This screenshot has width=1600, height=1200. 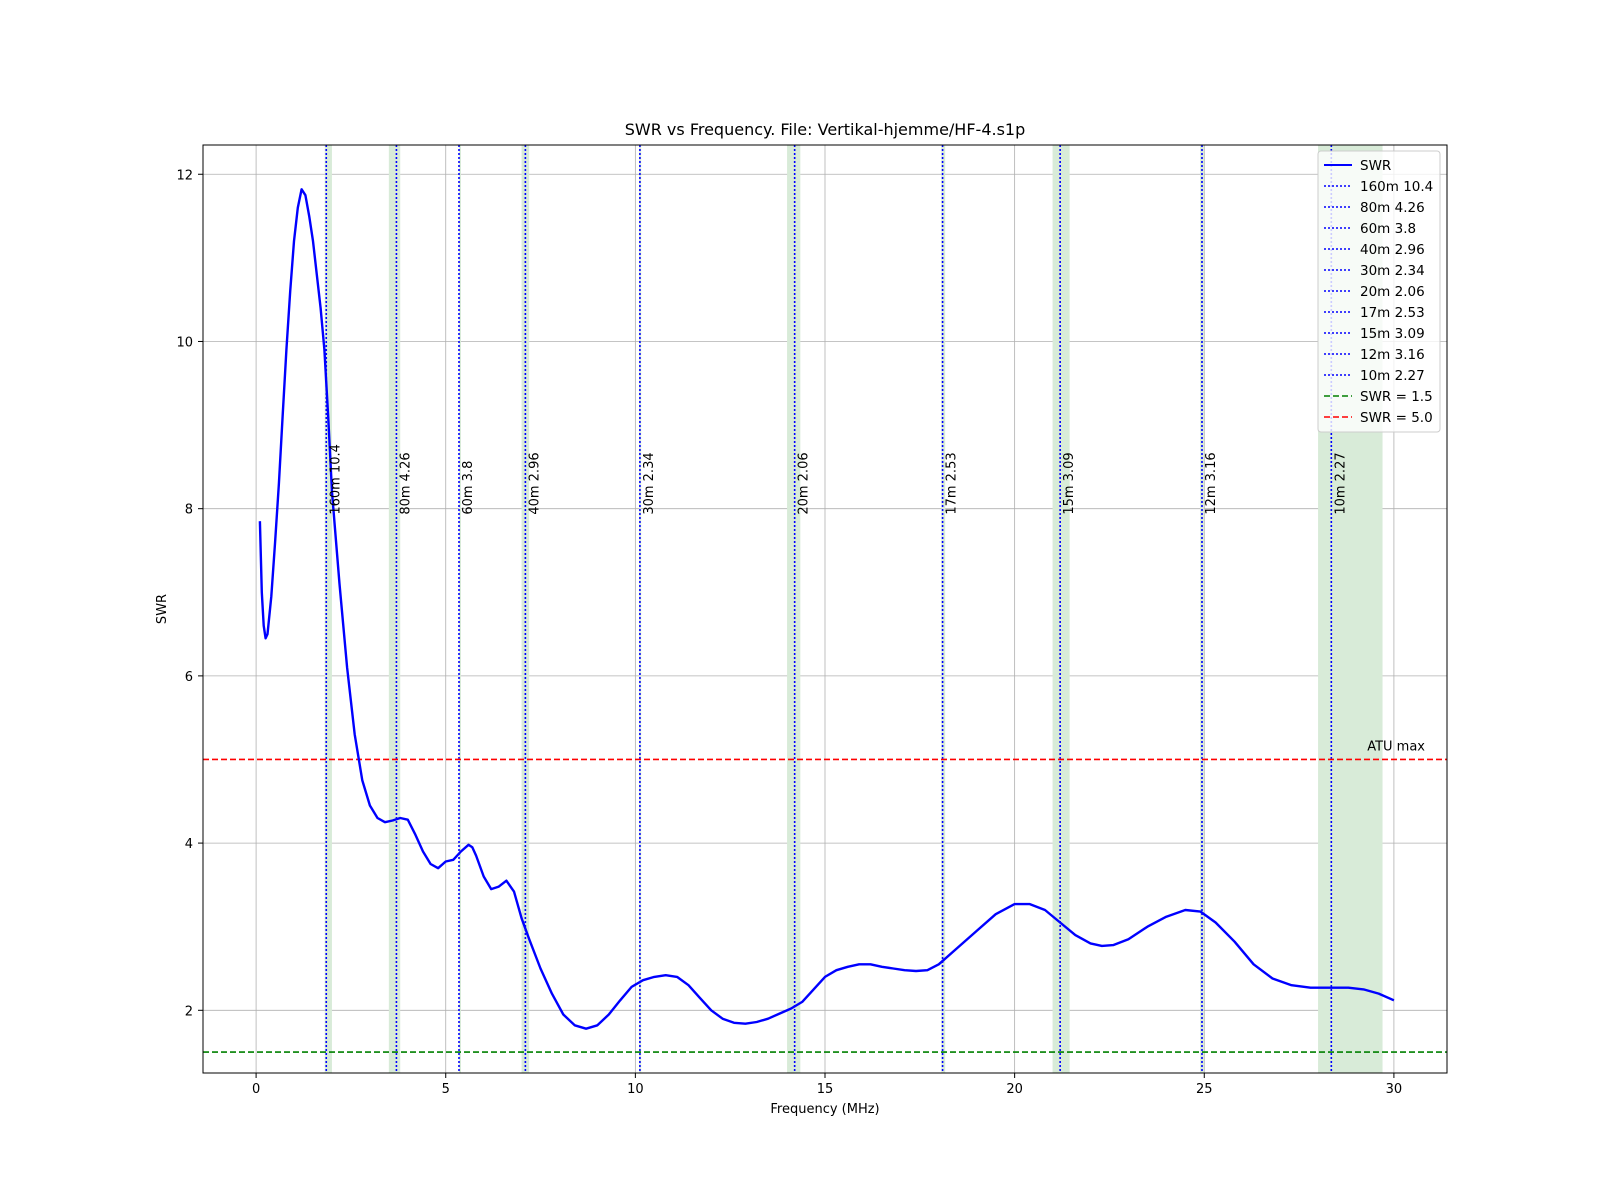 I want to click on x-tick-label: 25, so click(x=1204, y=1089).